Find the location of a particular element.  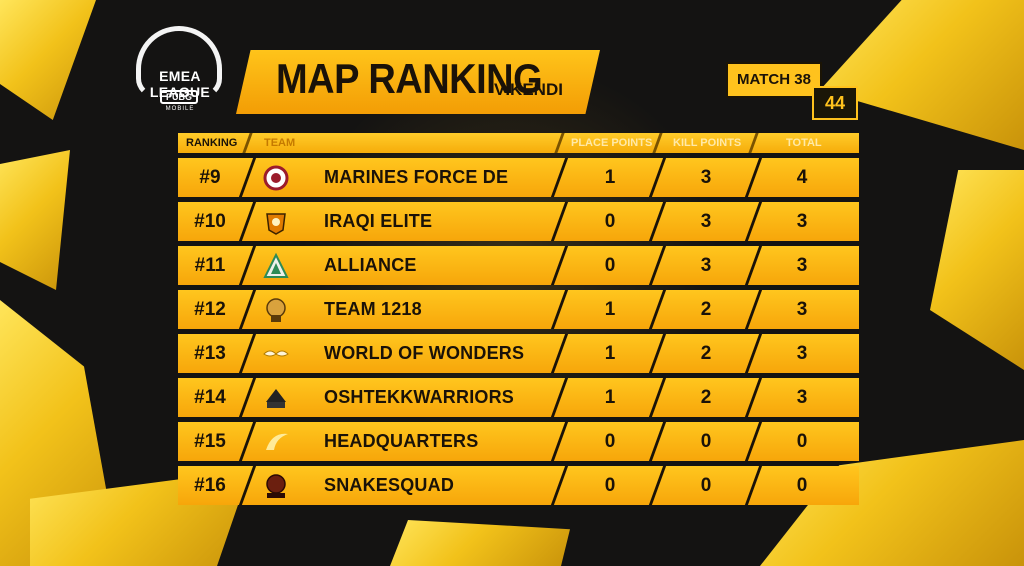

table-row: #11 ALLIANCE 0 3 3 is located at coordinates (518, 265).